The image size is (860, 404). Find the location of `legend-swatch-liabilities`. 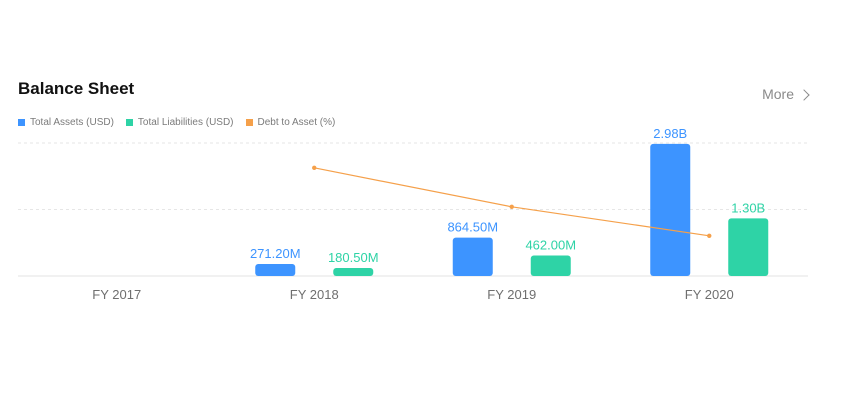

legend-swatch-liabilities is located at coordinates (129, 122).